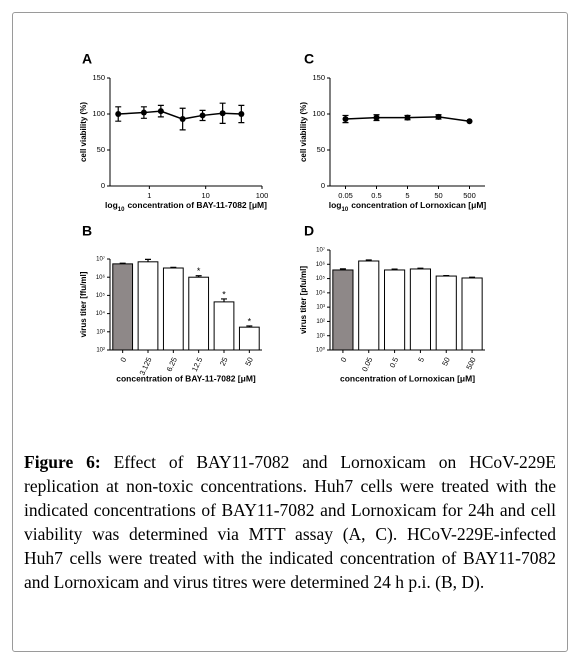 This screenshot has height=664, width=580. I want to click on caption-label: Figure 6:, so click(62, 462).